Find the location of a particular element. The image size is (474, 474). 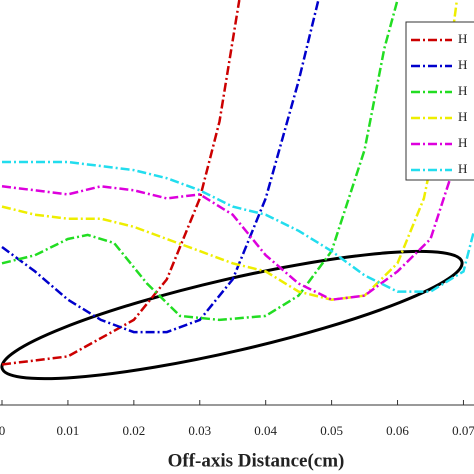

x-tick-label: 0.06 is located at coordinates (397, 430).